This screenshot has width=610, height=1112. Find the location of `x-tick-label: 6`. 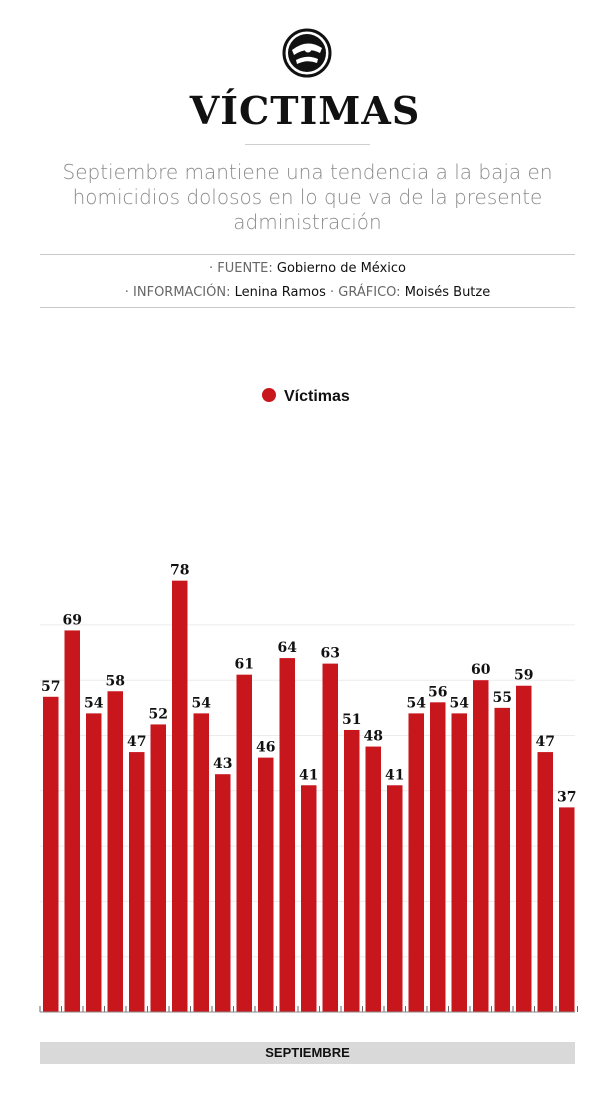

x-tick-label: 6 is located at coordinates (158, 1019).